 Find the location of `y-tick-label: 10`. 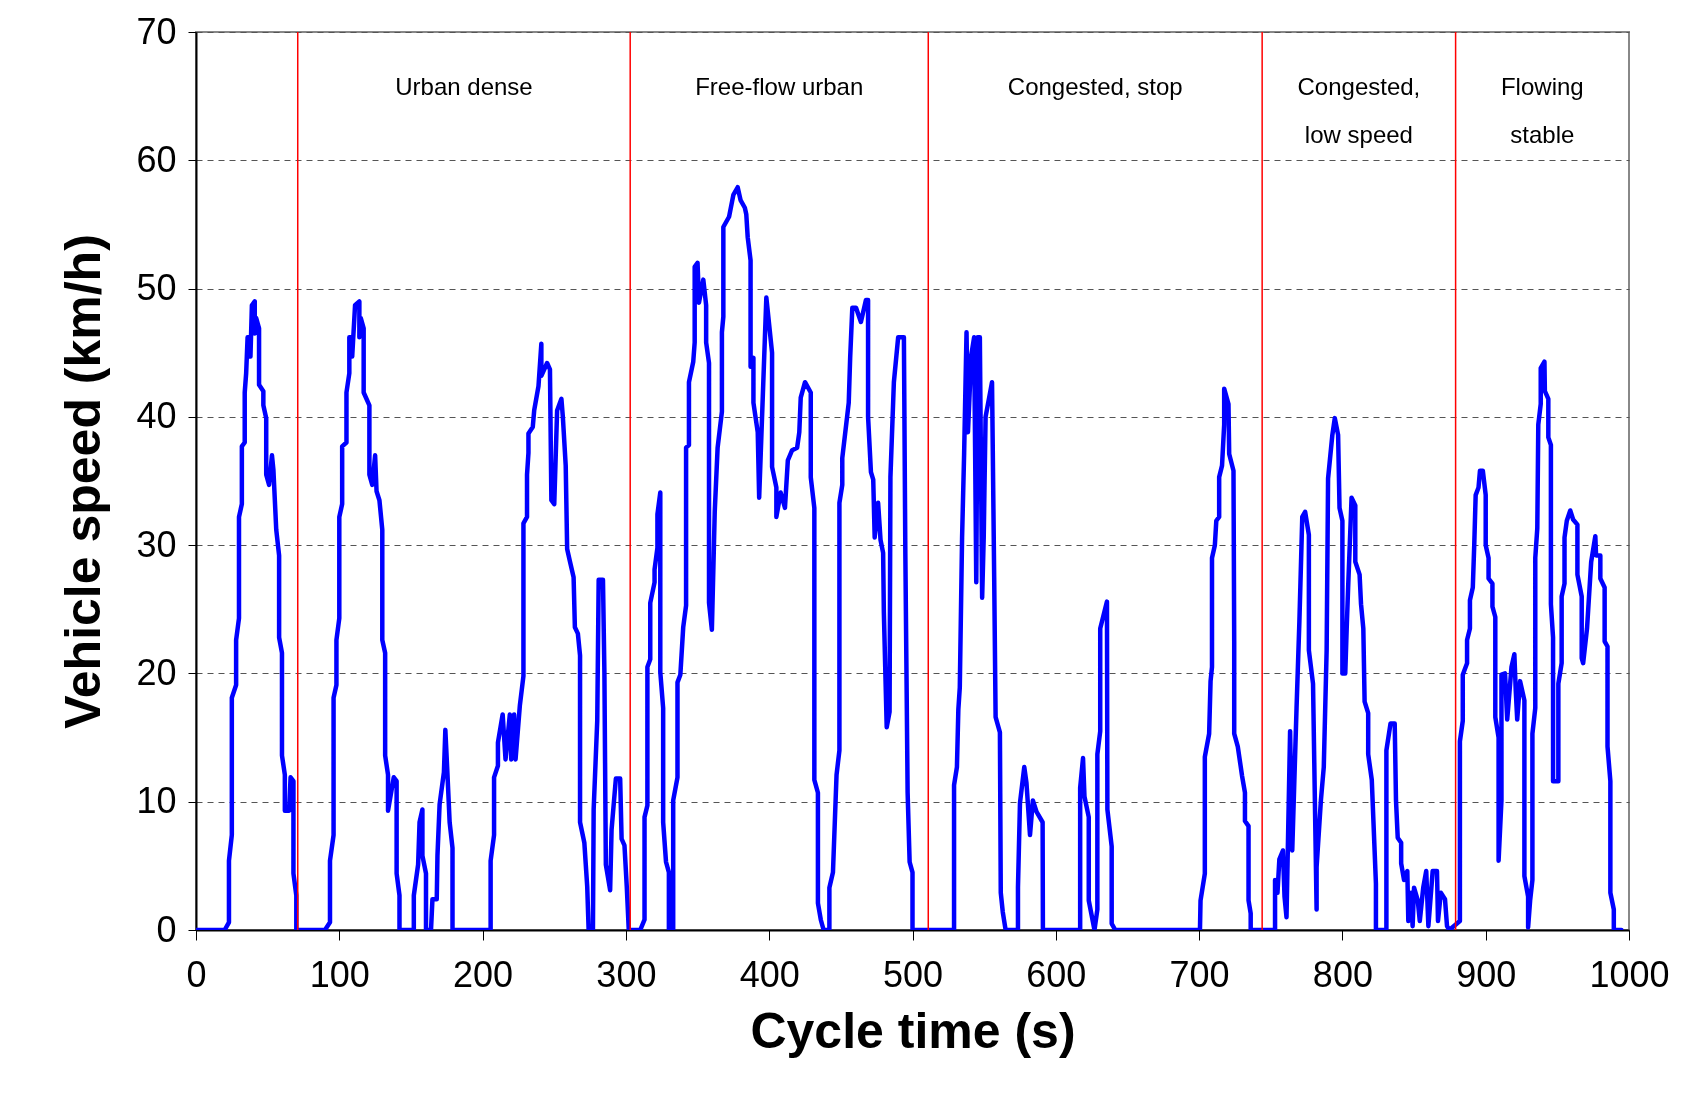

y-tick-label: 10 is located at coordinates (156, 801).